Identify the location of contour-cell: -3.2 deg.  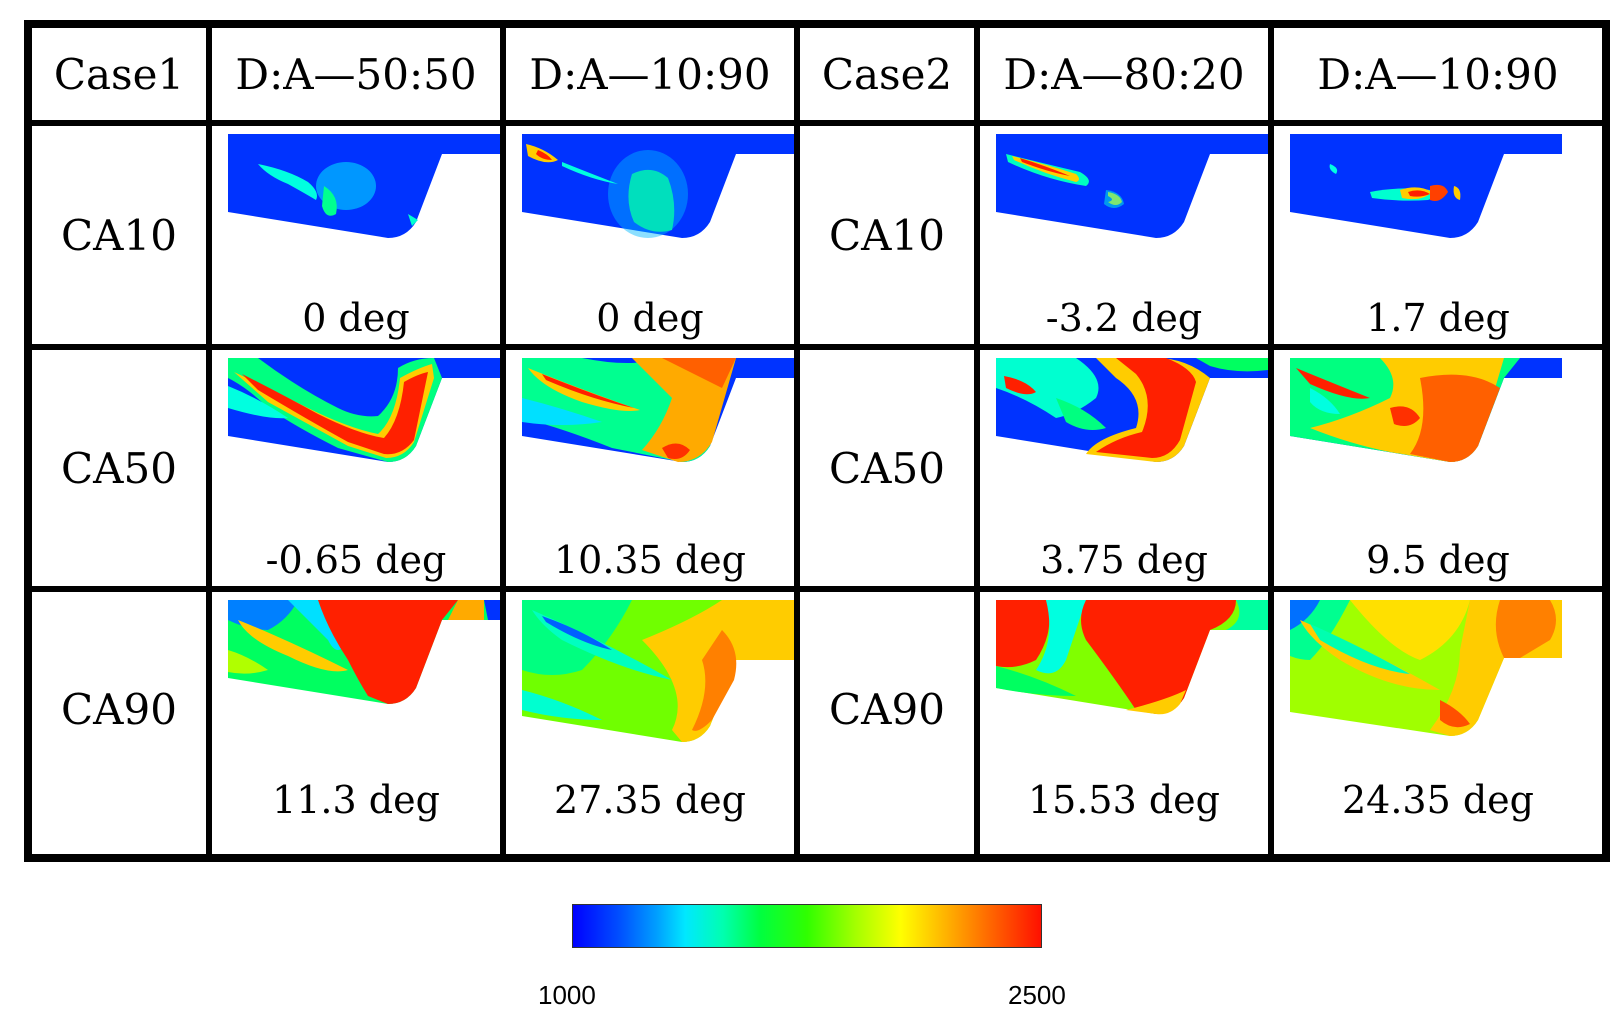
(1124, 235).